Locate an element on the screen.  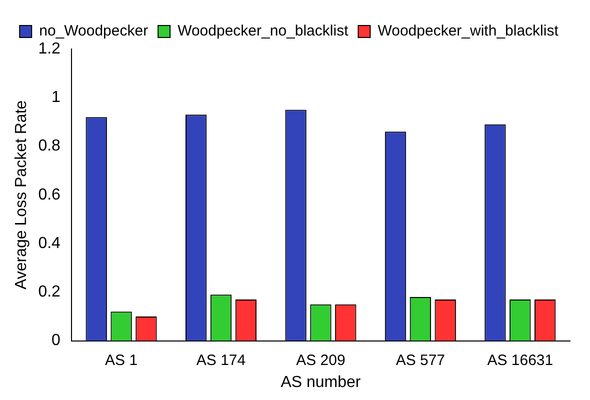
x-tick-label: AS 209 is located at coordinates (321, 360).